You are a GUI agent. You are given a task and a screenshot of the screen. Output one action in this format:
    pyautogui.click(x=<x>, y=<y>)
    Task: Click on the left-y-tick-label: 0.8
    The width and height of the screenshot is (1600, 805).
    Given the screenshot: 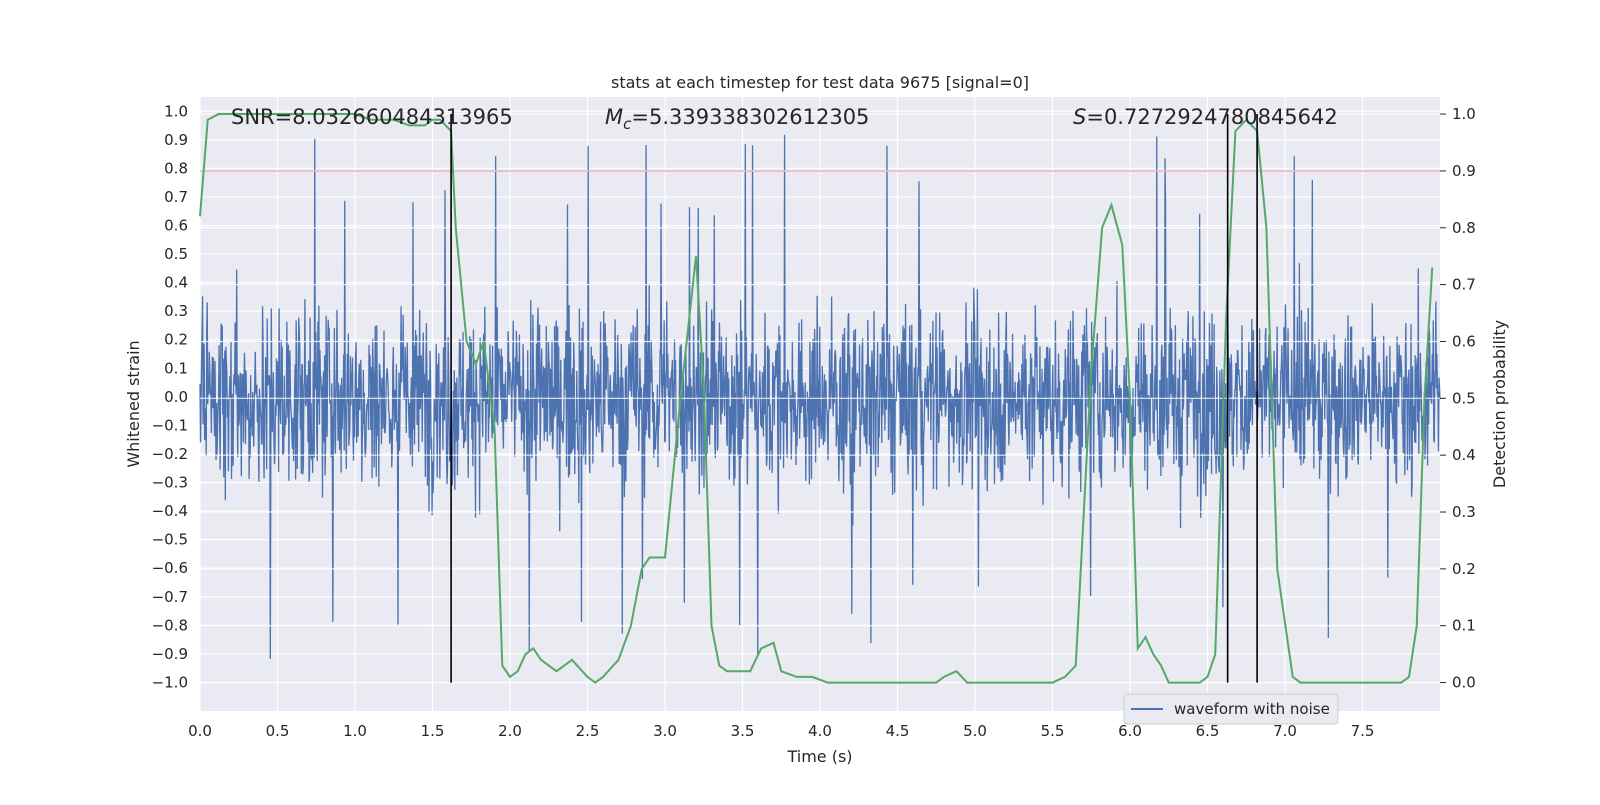 What is the action you would take?
    pyautogui.click(x=176, y=168)
    